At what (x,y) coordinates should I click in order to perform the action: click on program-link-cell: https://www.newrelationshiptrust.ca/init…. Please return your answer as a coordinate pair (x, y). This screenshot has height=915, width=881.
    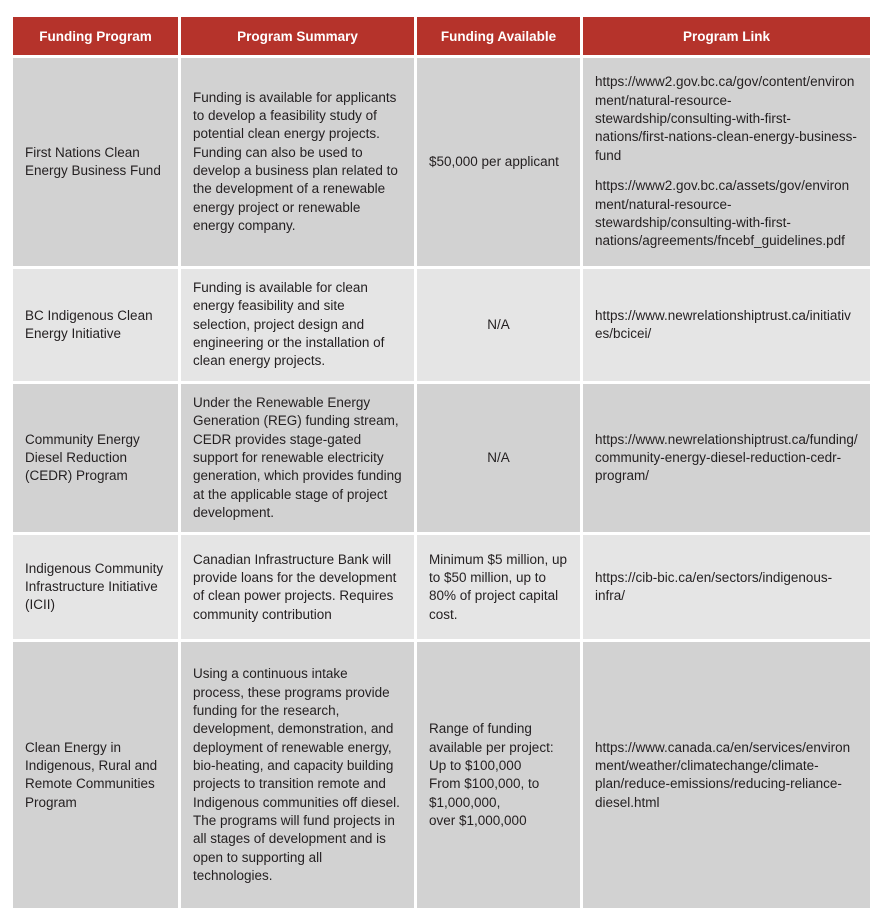
    Looking at the image, I should click on (726, 325).